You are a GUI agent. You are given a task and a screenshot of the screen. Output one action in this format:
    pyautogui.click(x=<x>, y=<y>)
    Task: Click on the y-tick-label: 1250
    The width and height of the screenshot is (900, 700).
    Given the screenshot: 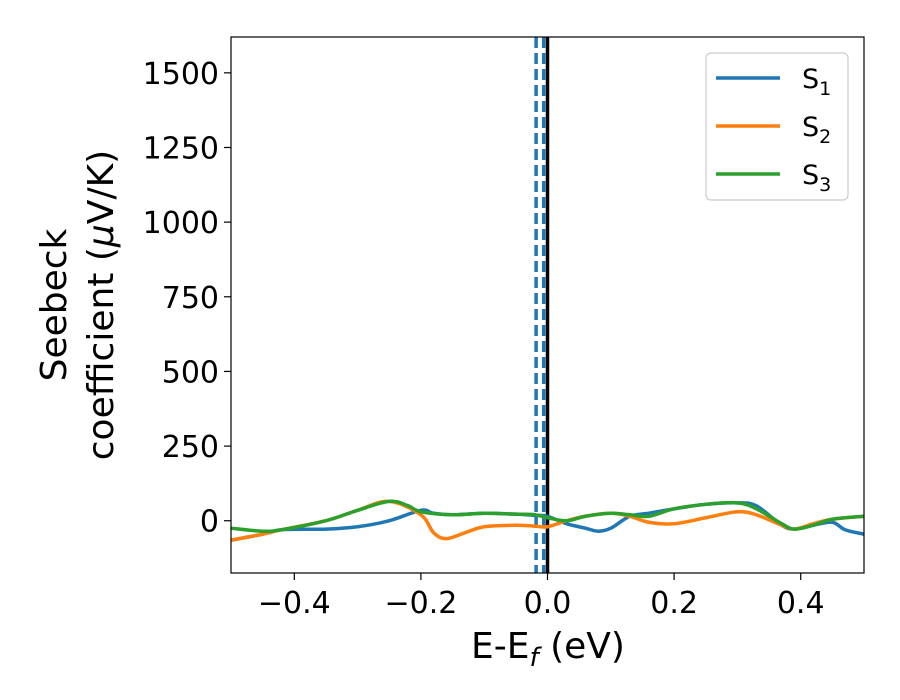 What is the action you would take?
    pyautogui.click(x=181, y=148)
    